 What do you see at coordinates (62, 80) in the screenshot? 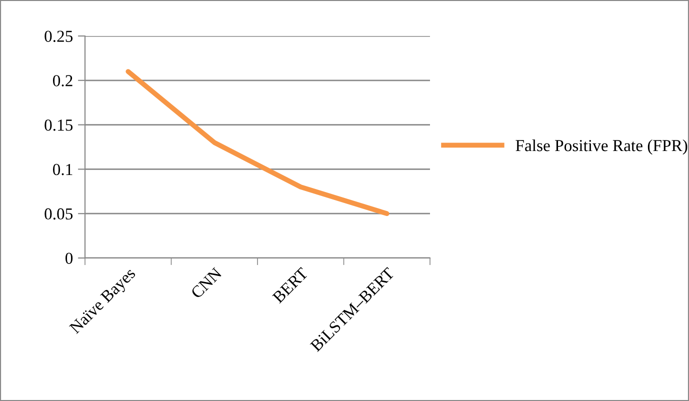
I see `y-tick-label: 0.2` at bounding box center [62, 80].